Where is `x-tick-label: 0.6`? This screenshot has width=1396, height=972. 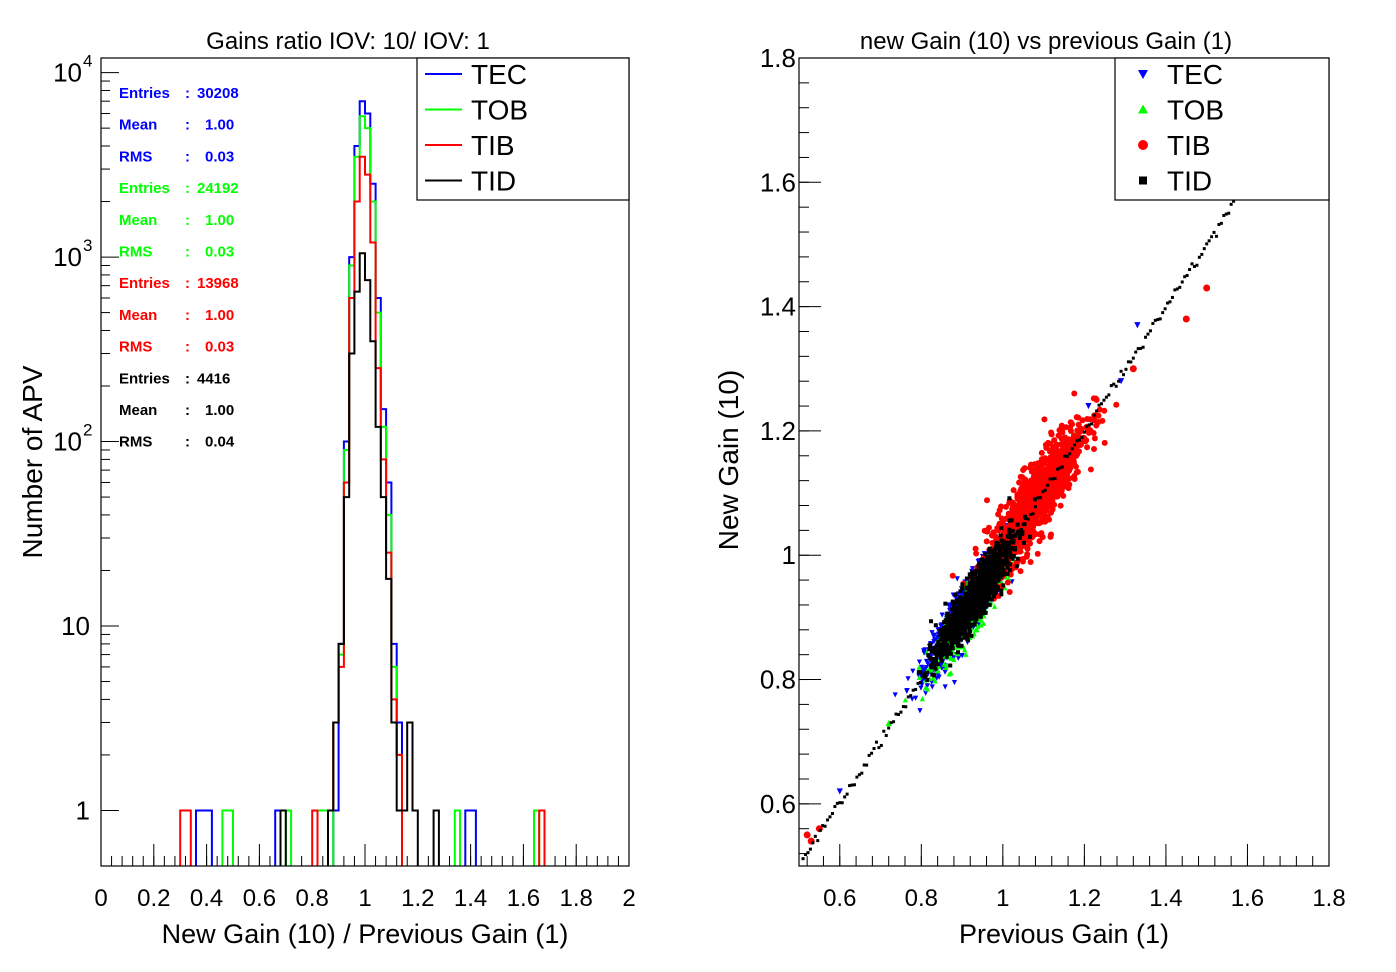 x-tick-label: 0.6 is located at coordinates (839, 898).